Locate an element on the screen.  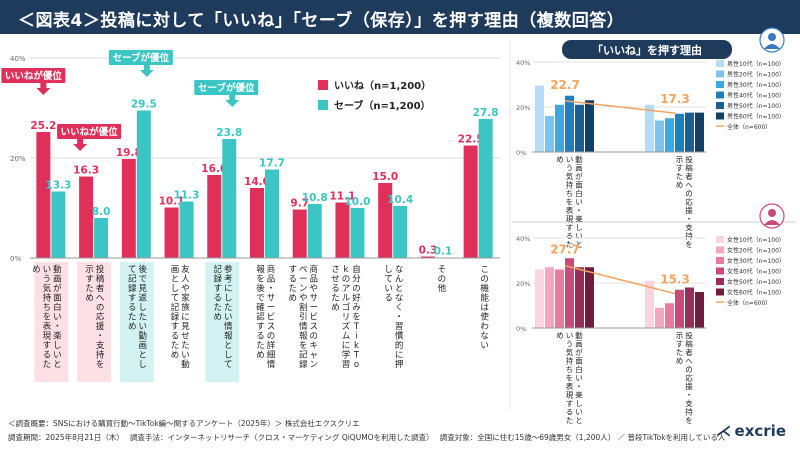
svg-text: 引 is located at coordinates (303, 318).